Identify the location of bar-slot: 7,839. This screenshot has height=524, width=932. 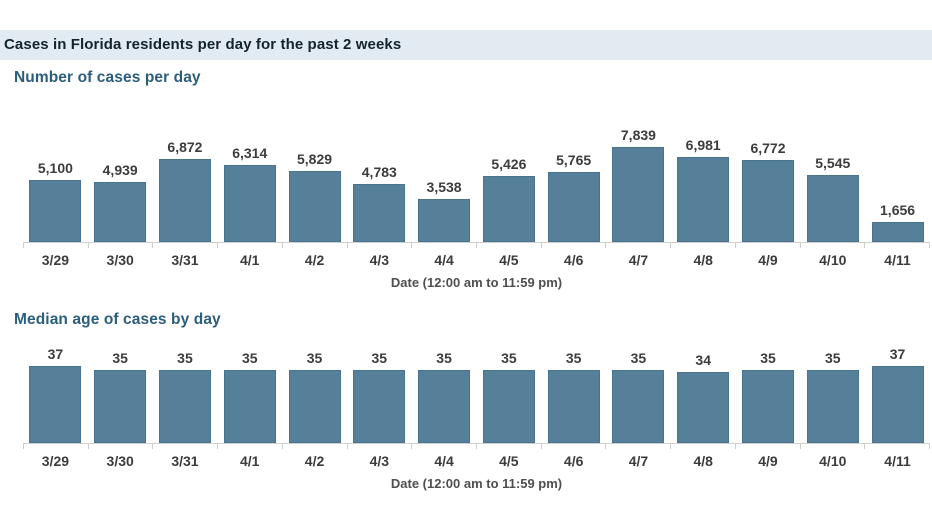
(638, 177).